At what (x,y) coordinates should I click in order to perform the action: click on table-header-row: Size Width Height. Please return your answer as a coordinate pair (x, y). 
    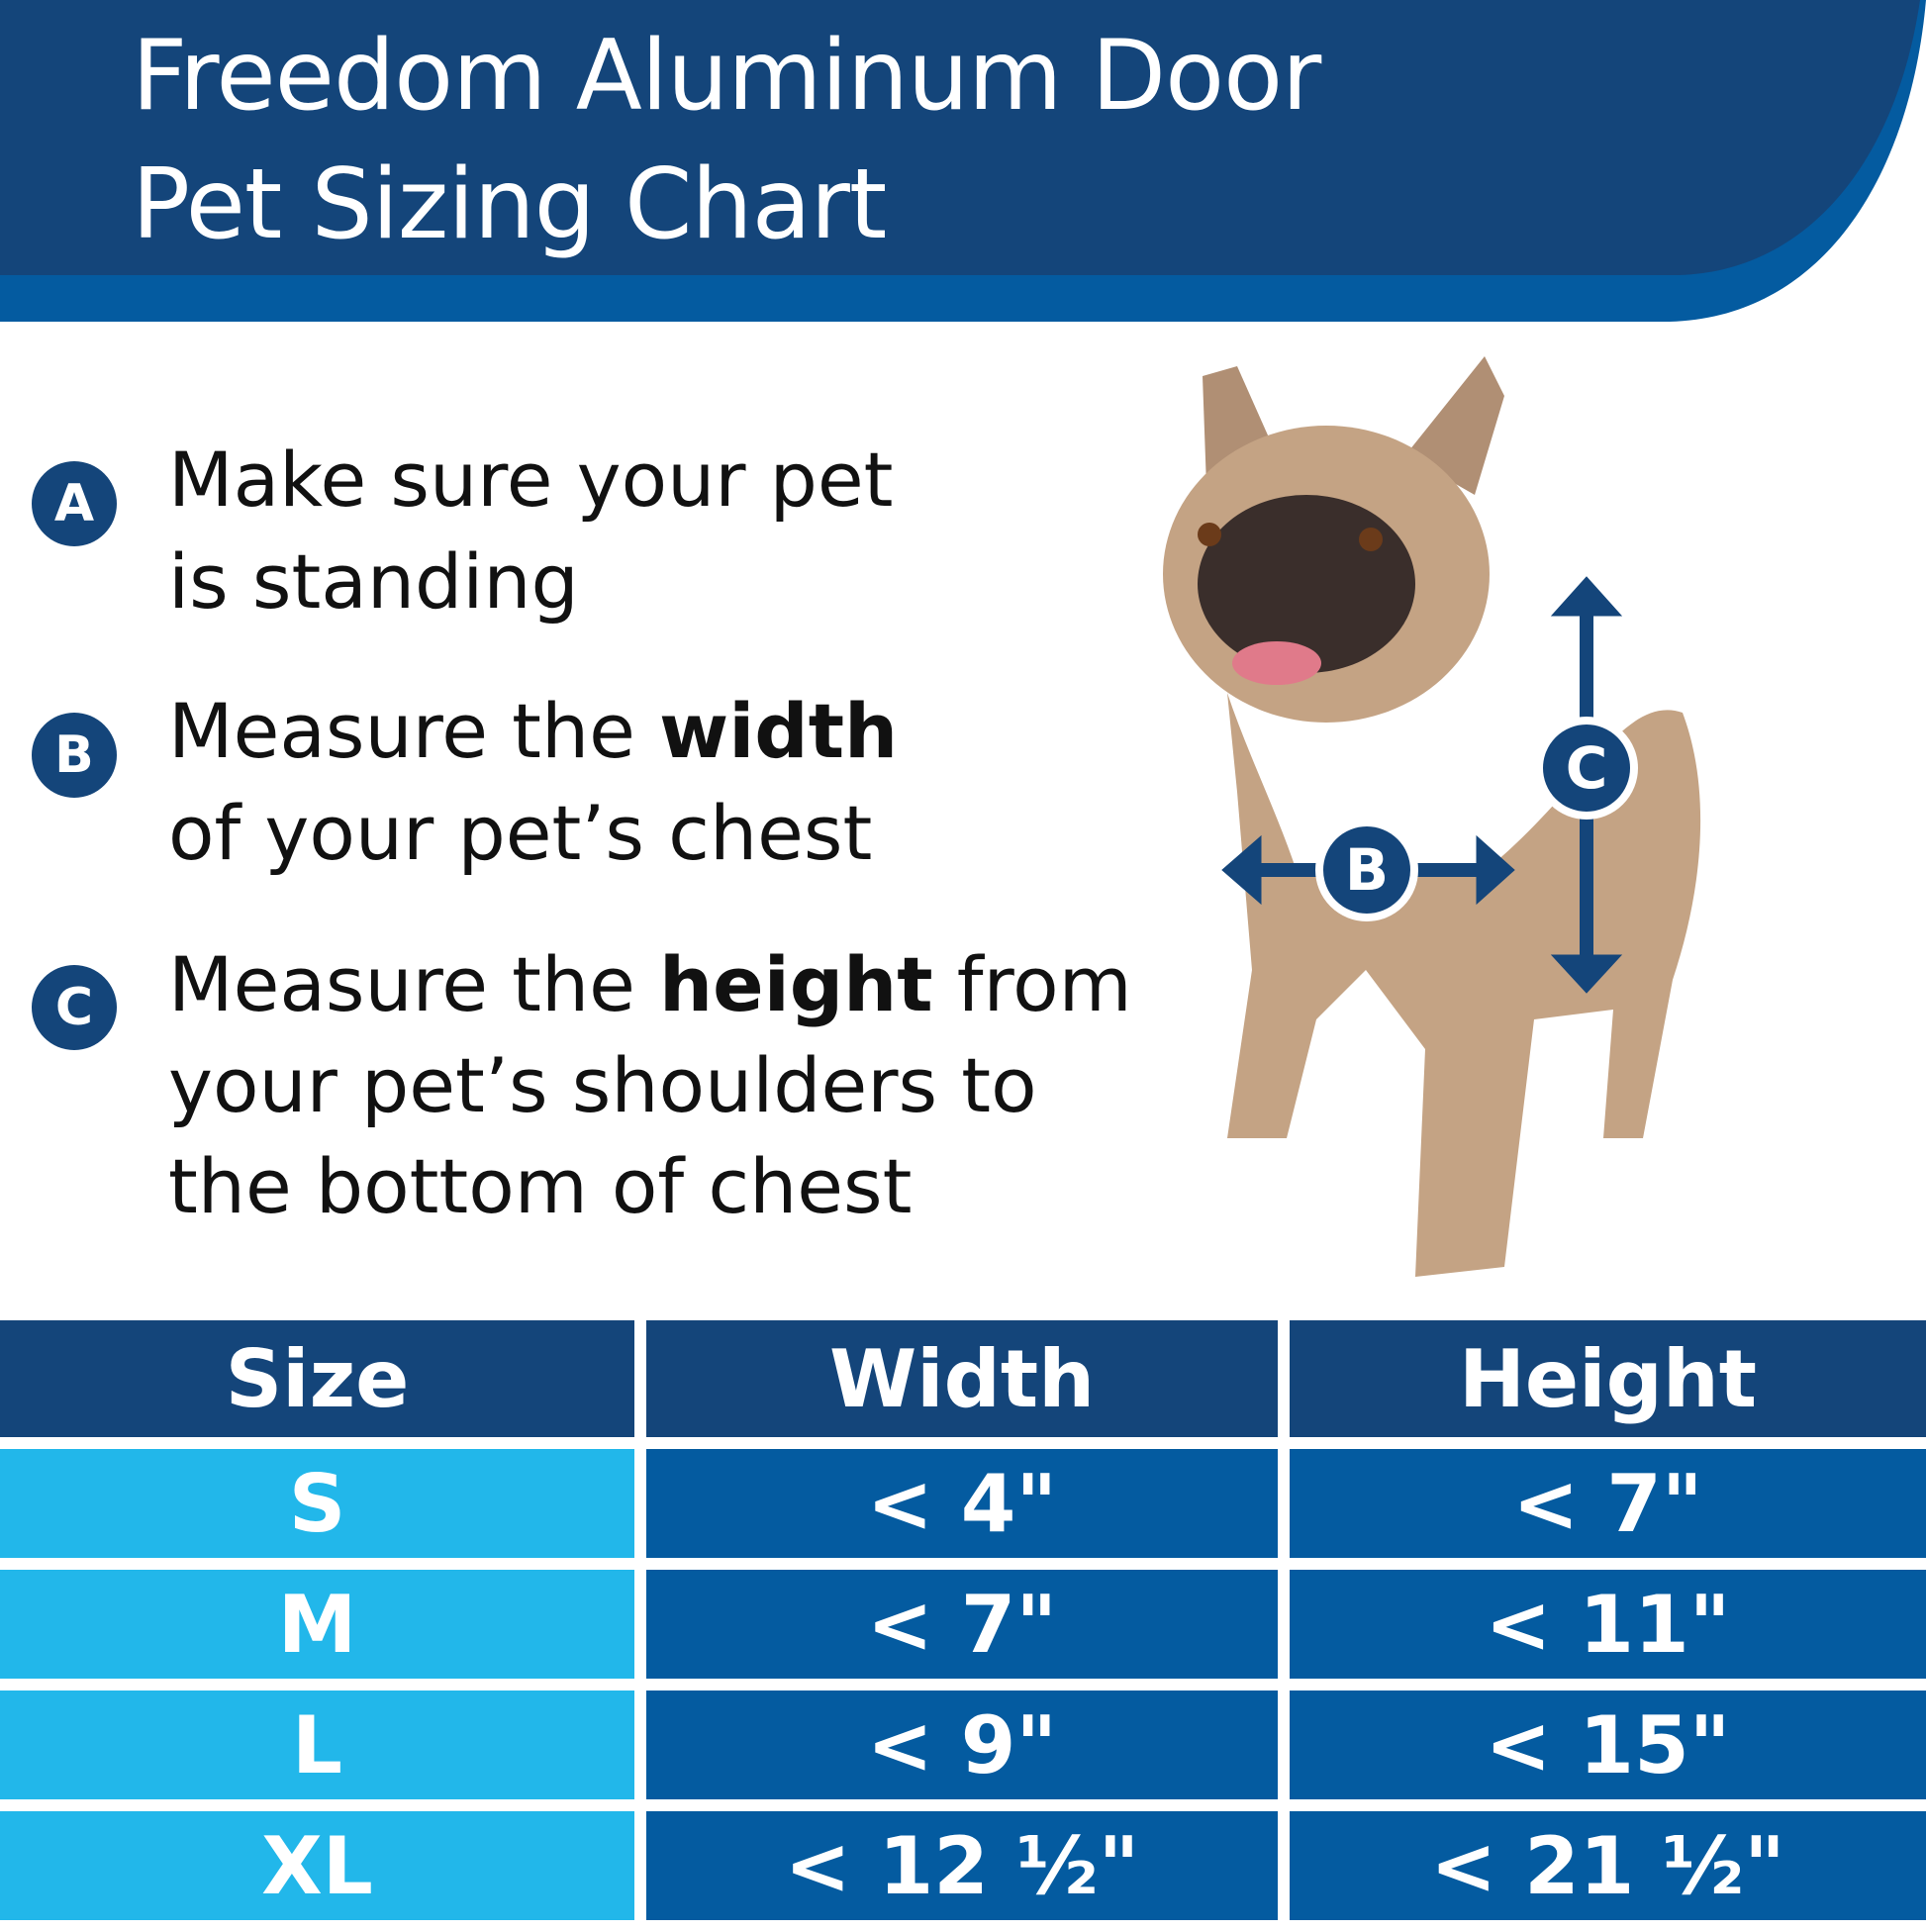
    Looking at the image, I should click on (963, 1378).